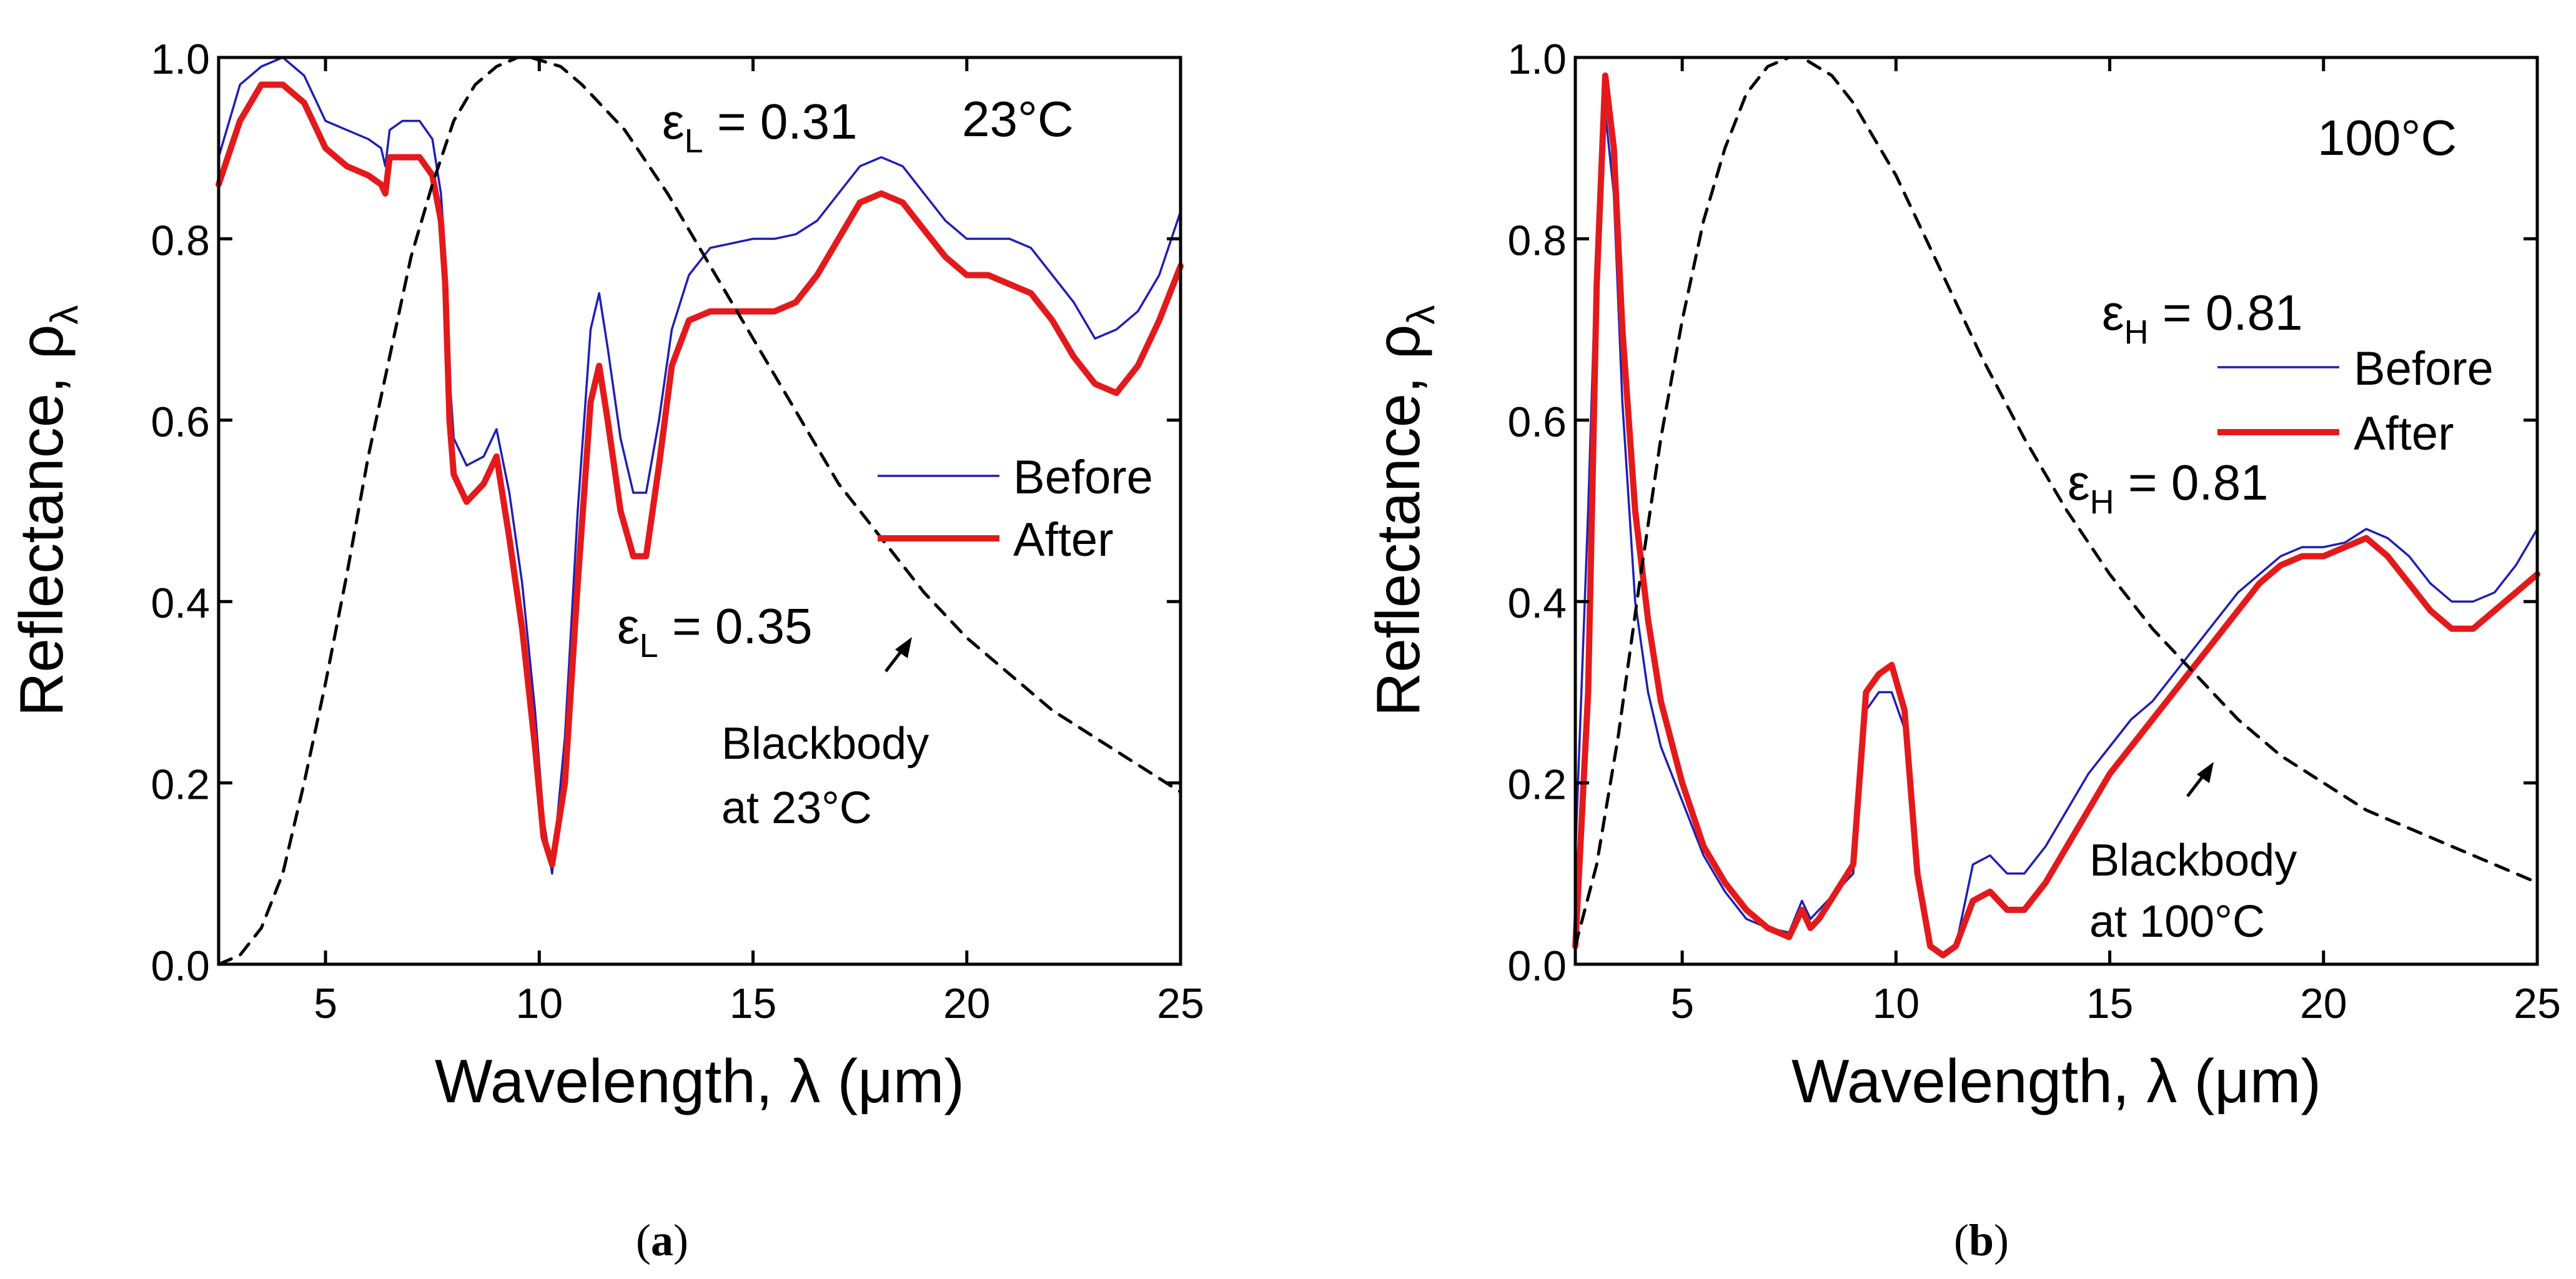 Image resolution: width=2576 pixels, height=1279 pixels. Describe the element at coordinates (760, 127) in the screenshot. I see `emissivity-before-label: εL = 0.31` at that location.